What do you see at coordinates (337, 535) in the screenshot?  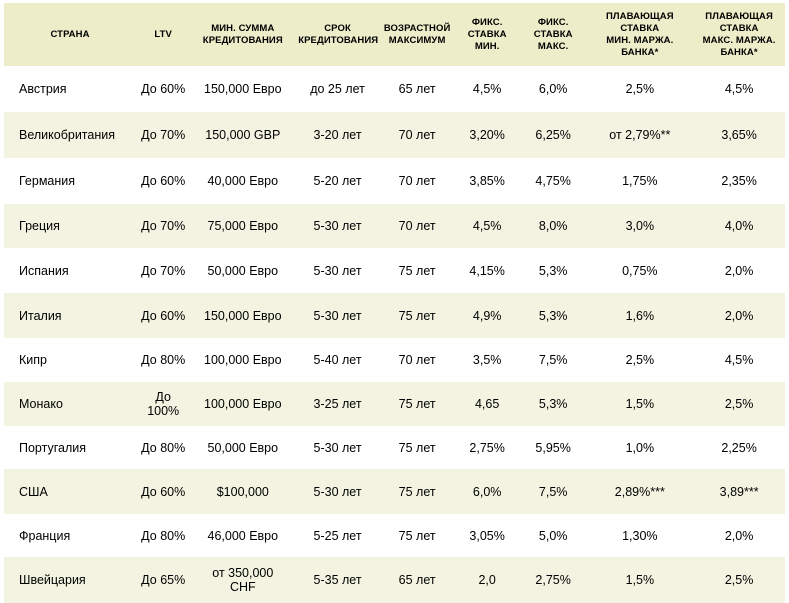 I see `cell-term: 5-25 лет` at bounding box center [337, 535].